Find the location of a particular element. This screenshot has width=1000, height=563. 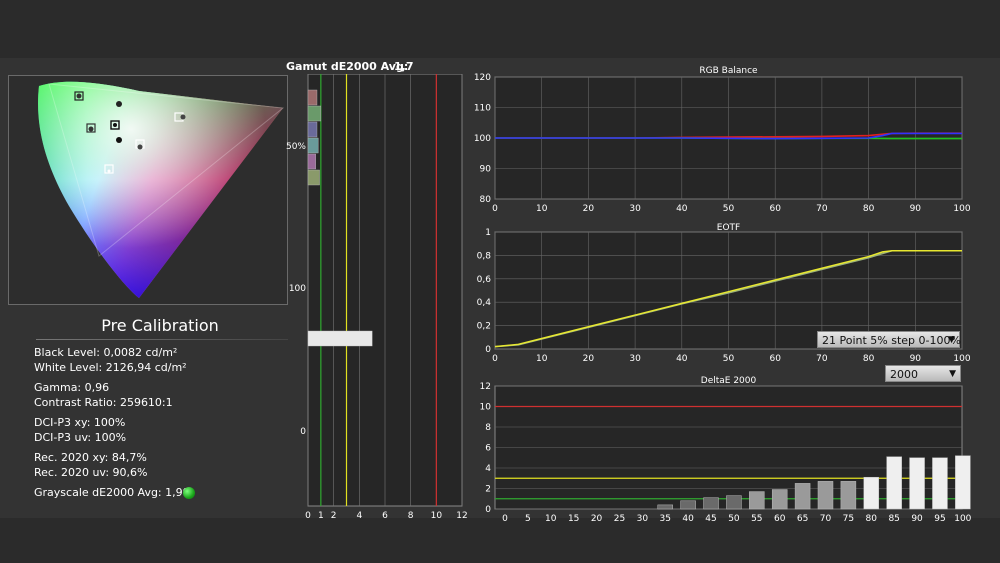

y-tick-label: 1 is located at coordinates (488, 233).